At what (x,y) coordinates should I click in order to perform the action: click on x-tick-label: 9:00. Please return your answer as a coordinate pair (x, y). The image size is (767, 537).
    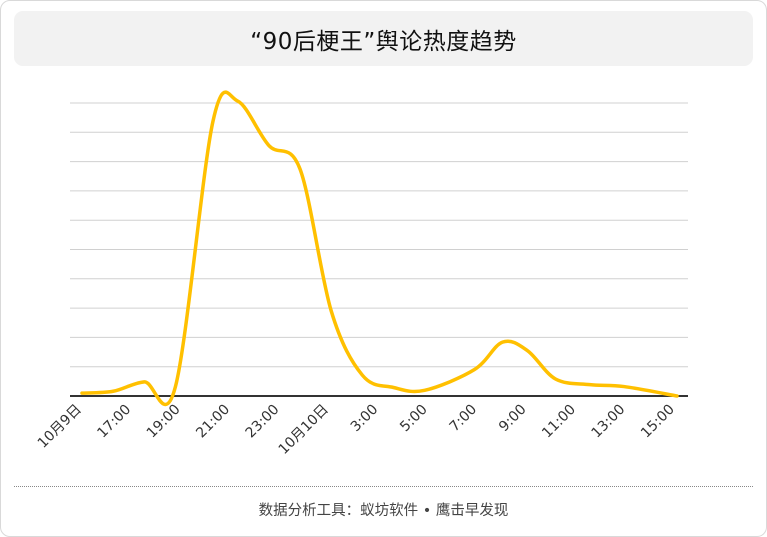
    Looking at the image, I should click on (513, 419).